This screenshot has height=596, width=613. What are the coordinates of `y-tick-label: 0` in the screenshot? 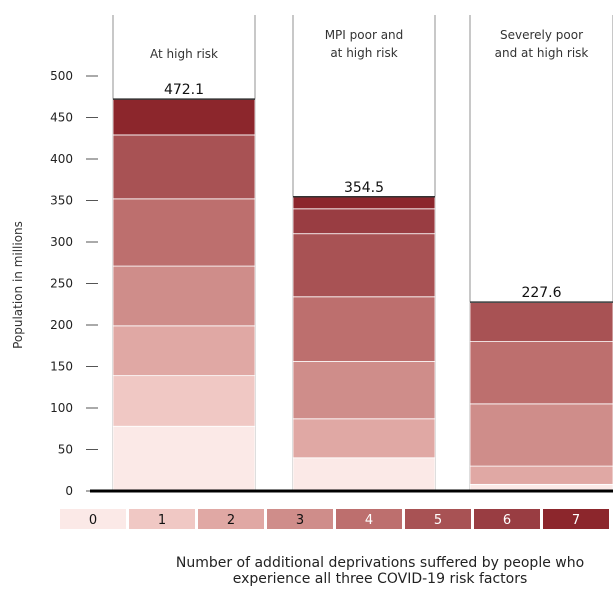 It's located at (69, 491).